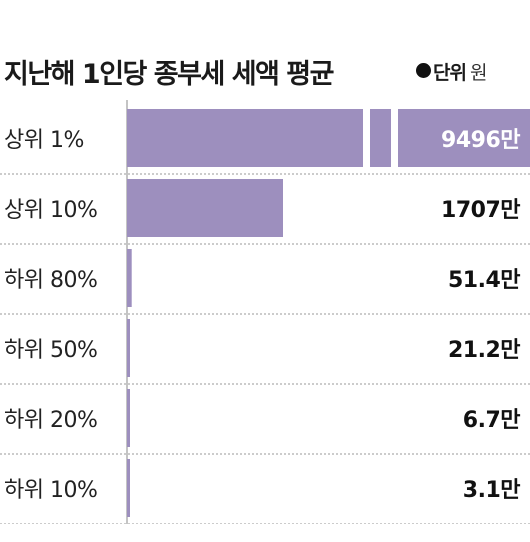  What do you see at coordinates (50, 210) in the screenshot?
I see `category-label: 상위 10%` at bounding box center [50, 210].